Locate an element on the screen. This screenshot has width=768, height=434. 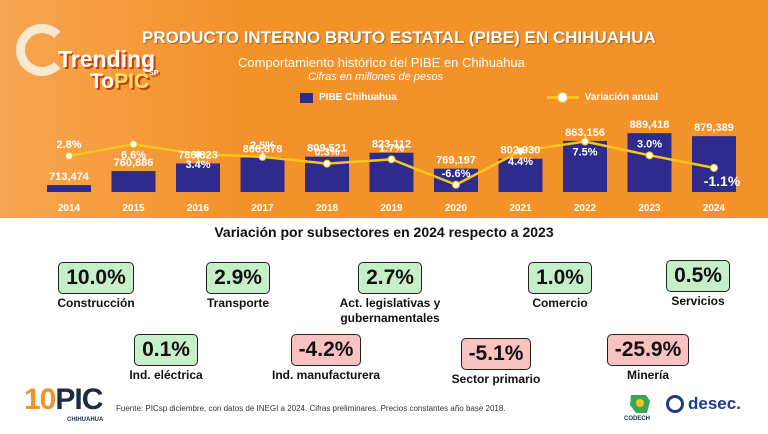
subsector-label: Servicios is located at coordinates (698, 301).